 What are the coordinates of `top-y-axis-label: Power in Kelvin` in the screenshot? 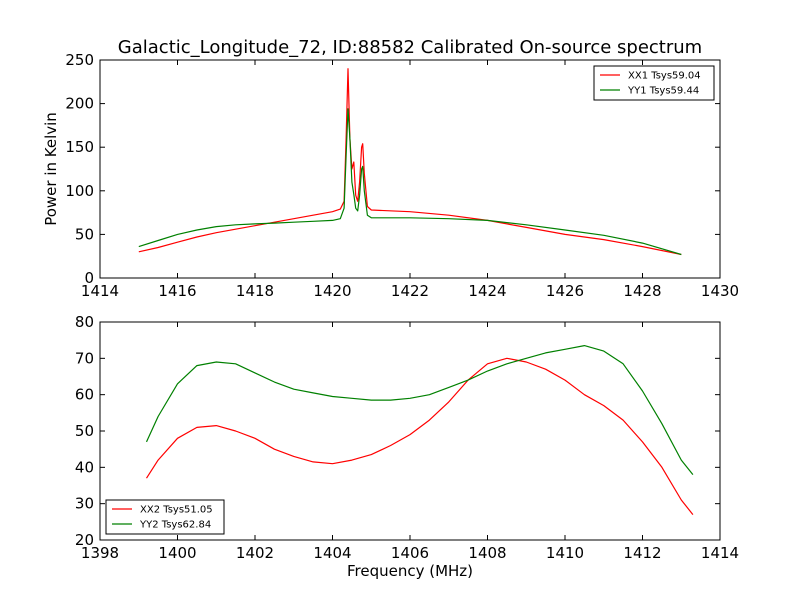 It's located at (51, 169).